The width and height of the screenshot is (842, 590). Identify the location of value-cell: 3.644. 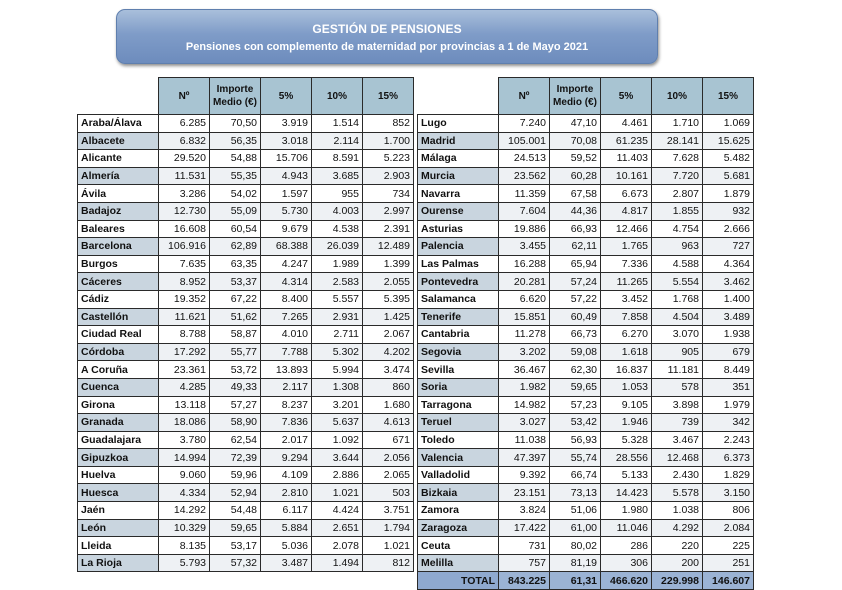
(337, 458).